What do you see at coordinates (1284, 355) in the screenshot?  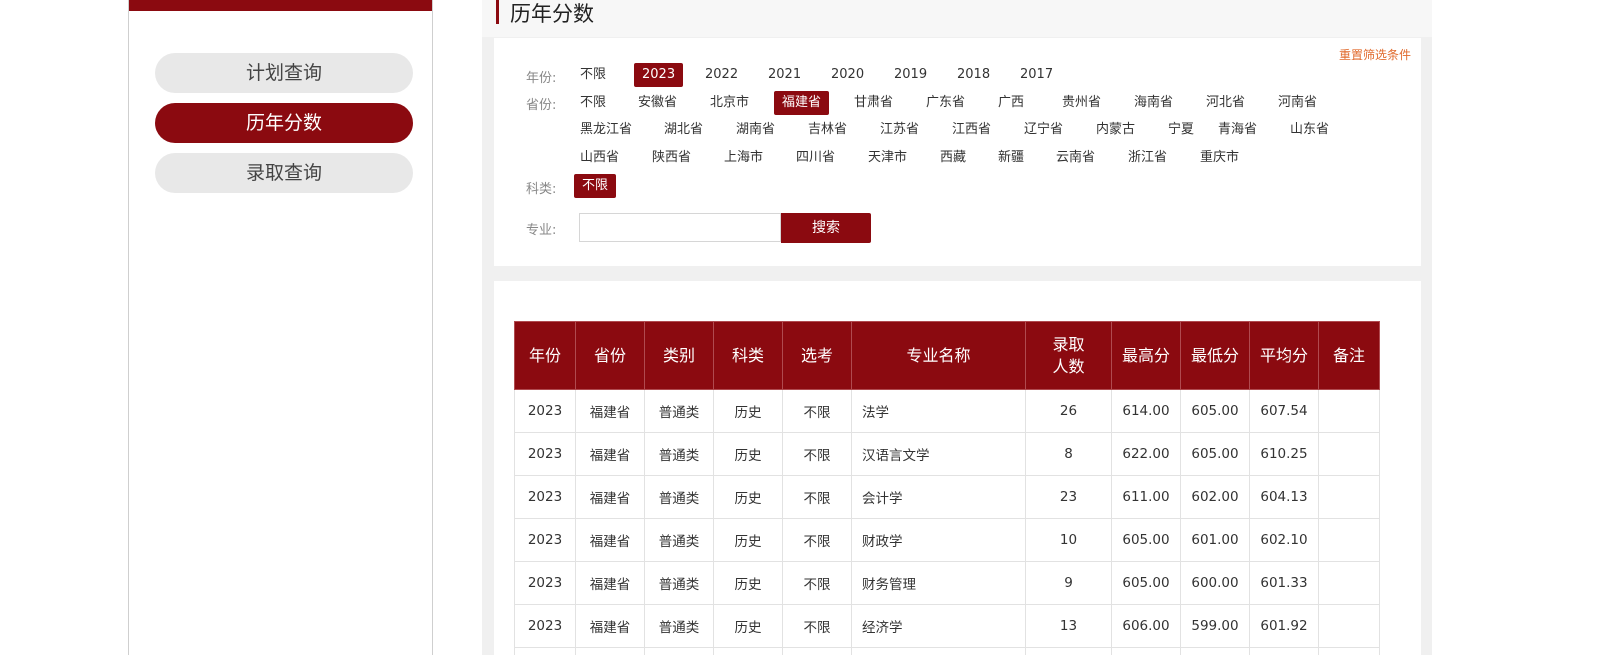 I see `col-header-avg: 平均分` at bounding box center [1284, 355].